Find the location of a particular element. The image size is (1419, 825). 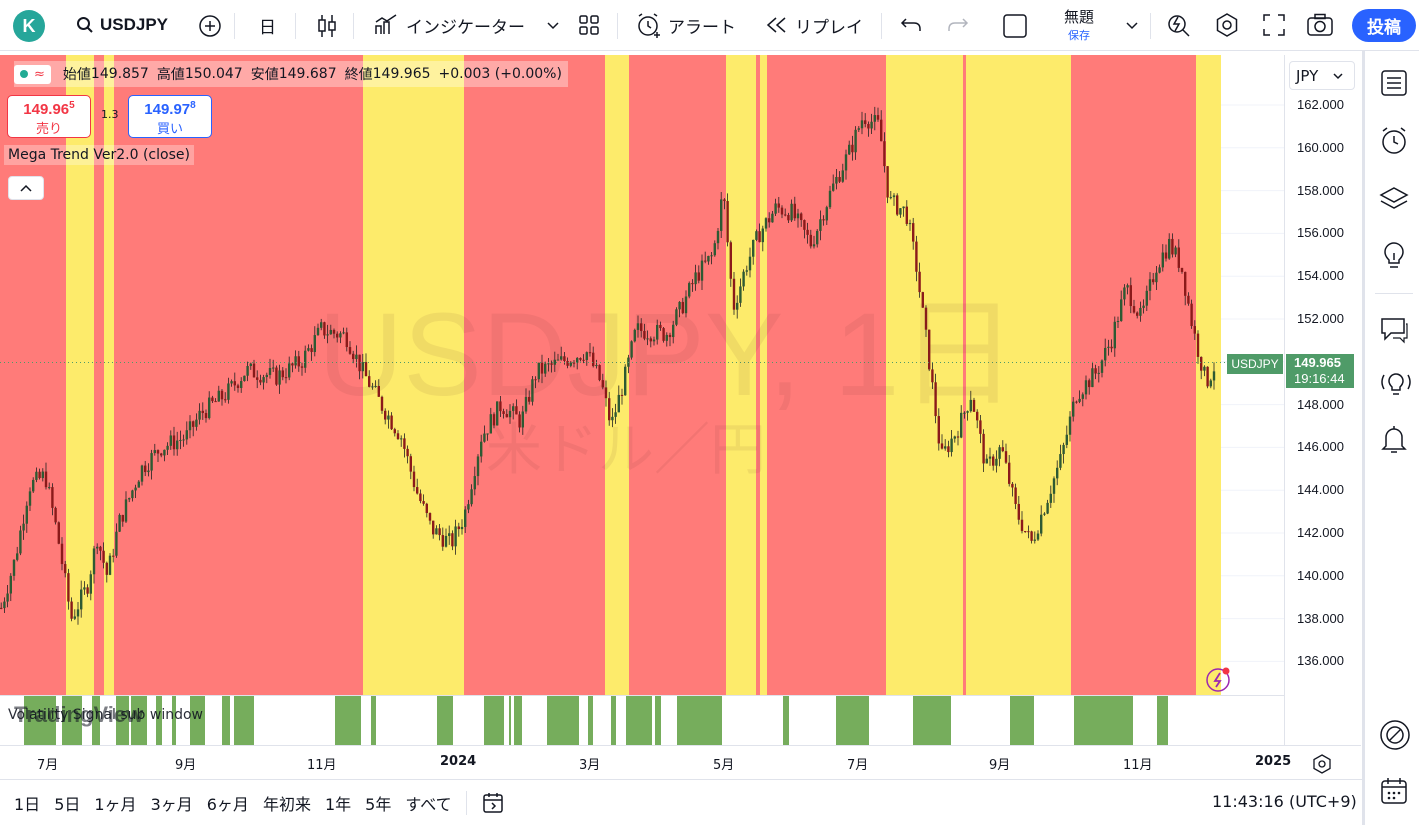

fullscreen-frame-button is located at coordinates (1015, 26).